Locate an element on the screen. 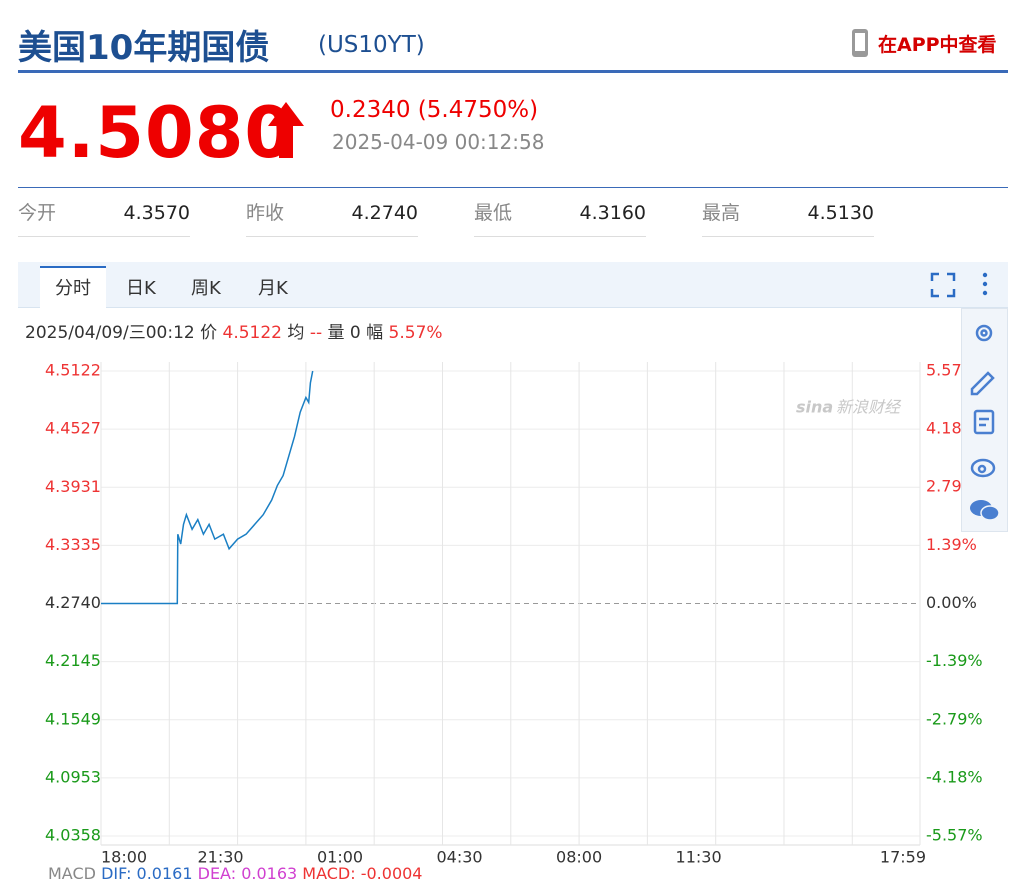  y2-tick-label: -1.39% is located at coordinates (954, 660).